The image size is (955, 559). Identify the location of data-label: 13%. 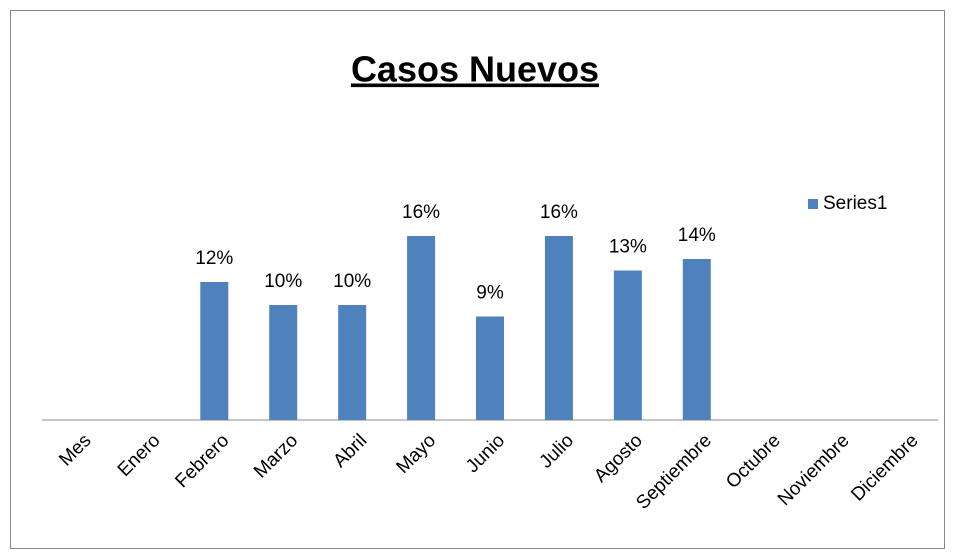
(628, 247).